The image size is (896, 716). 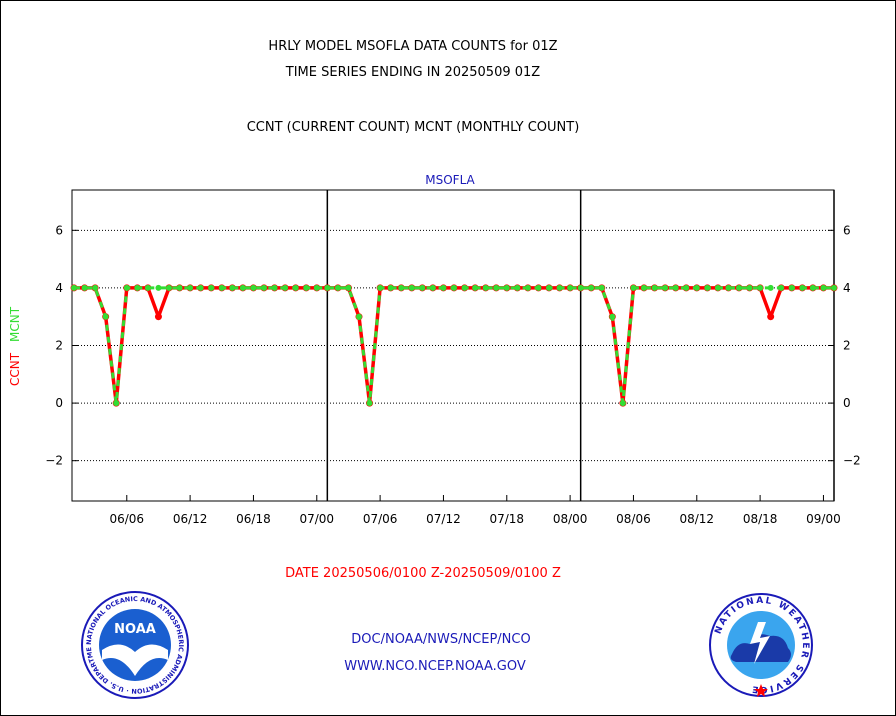 I want to click on x-tick-label: 07/00, so click(x=316, y=519).